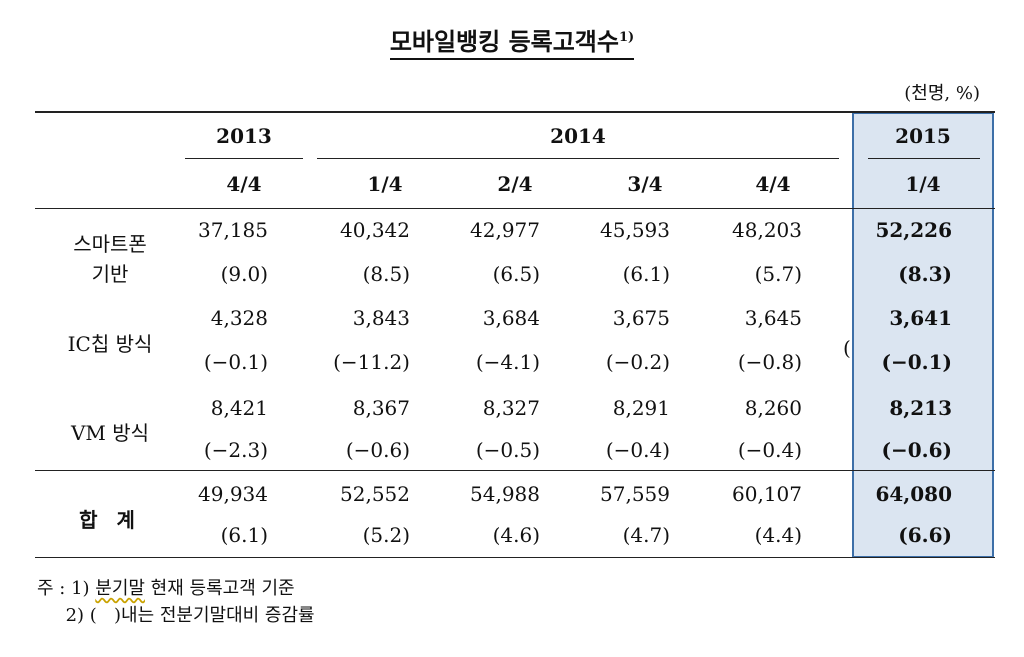  Describe the element at coordinates (244, 158) in the screenshot. I see `year-2013-underline` at that location.